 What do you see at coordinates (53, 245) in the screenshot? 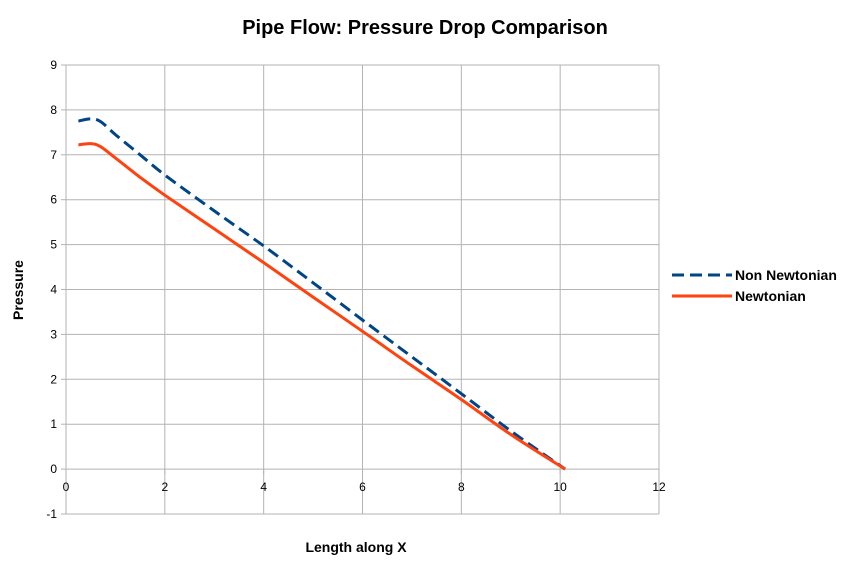
I see `y-tick-label: 5` at bounding box center [53, 245].